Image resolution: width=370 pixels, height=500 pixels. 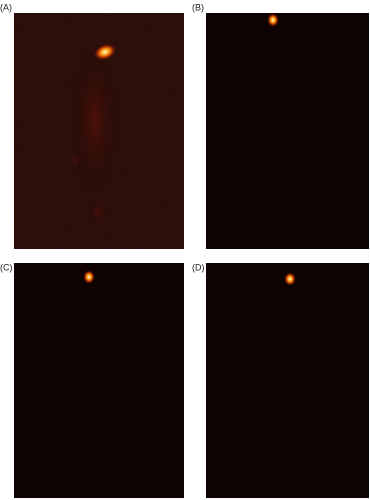 What do you see at coordinates (6, 267) in the screenshot?
I see `panel-label: (C)` at bounding box center [6, 267].